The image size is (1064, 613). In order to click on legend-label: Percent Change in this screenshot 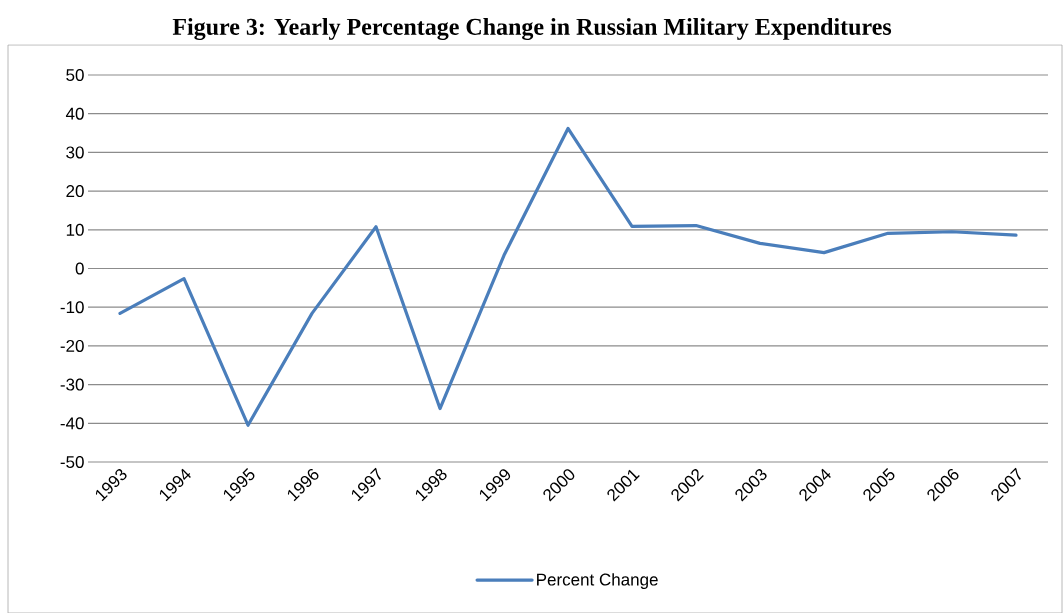, I will do `click(597, 581)`.